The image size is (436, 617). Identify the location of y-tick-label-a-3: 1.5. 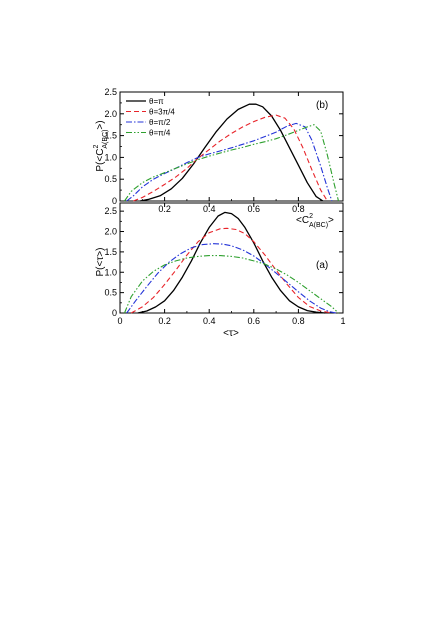
(110, 252).